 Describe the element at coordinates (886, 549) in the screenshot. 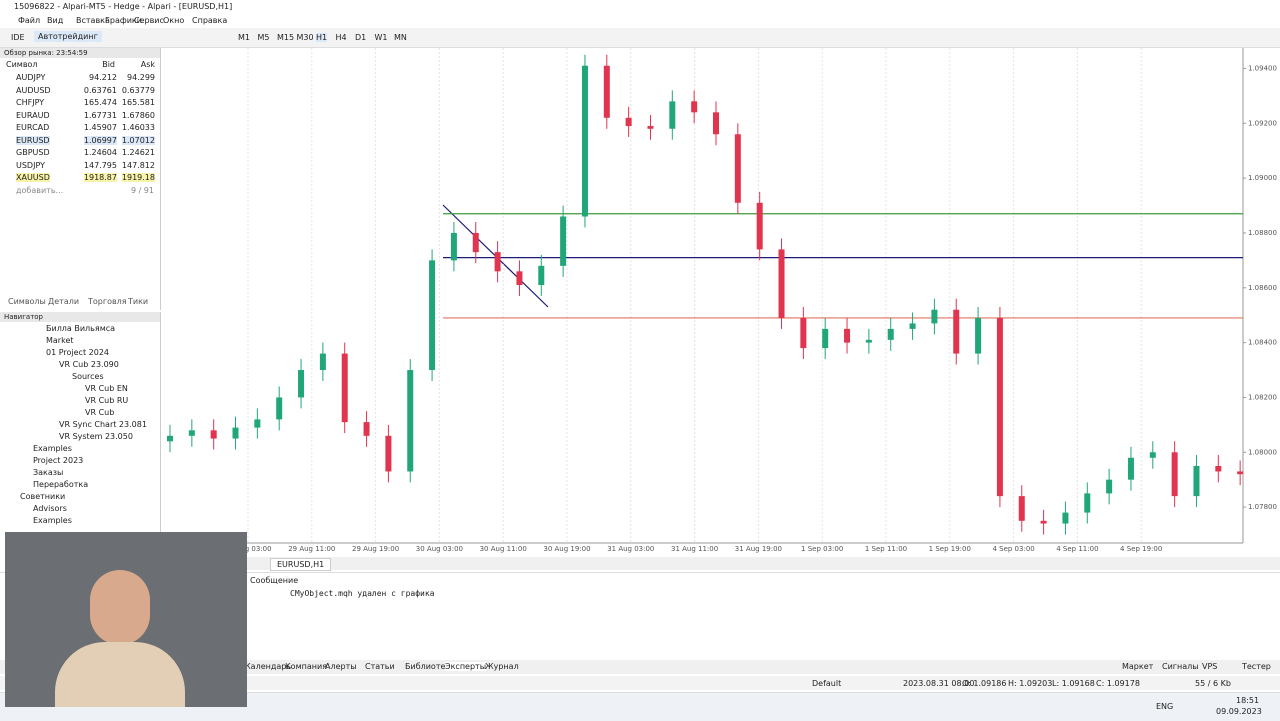

I see `x-tick-label: 1 Sep 11:00` at that location.